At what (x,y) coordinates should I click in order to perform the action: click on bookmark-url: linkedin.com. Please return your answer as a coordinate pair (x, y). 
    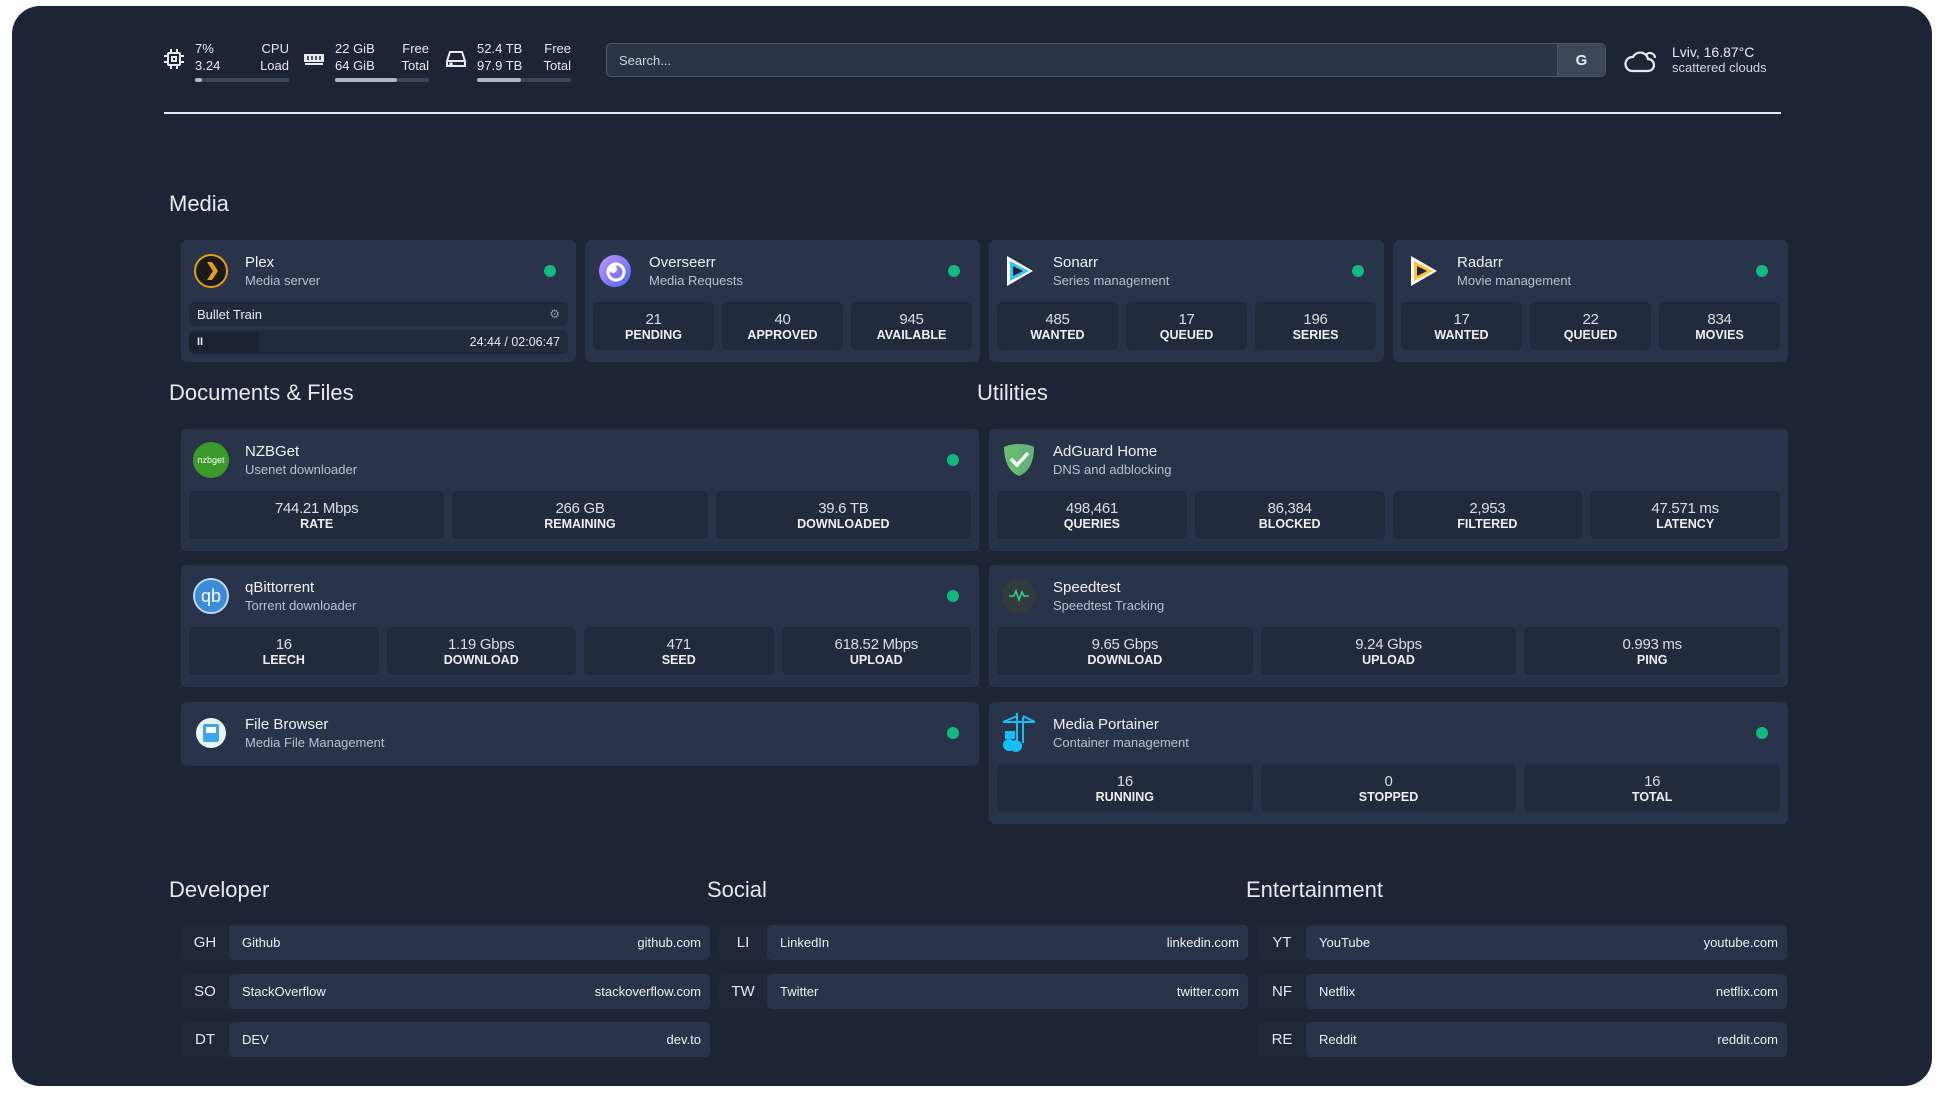
    Looking at the image, I should click on (1202, 942).